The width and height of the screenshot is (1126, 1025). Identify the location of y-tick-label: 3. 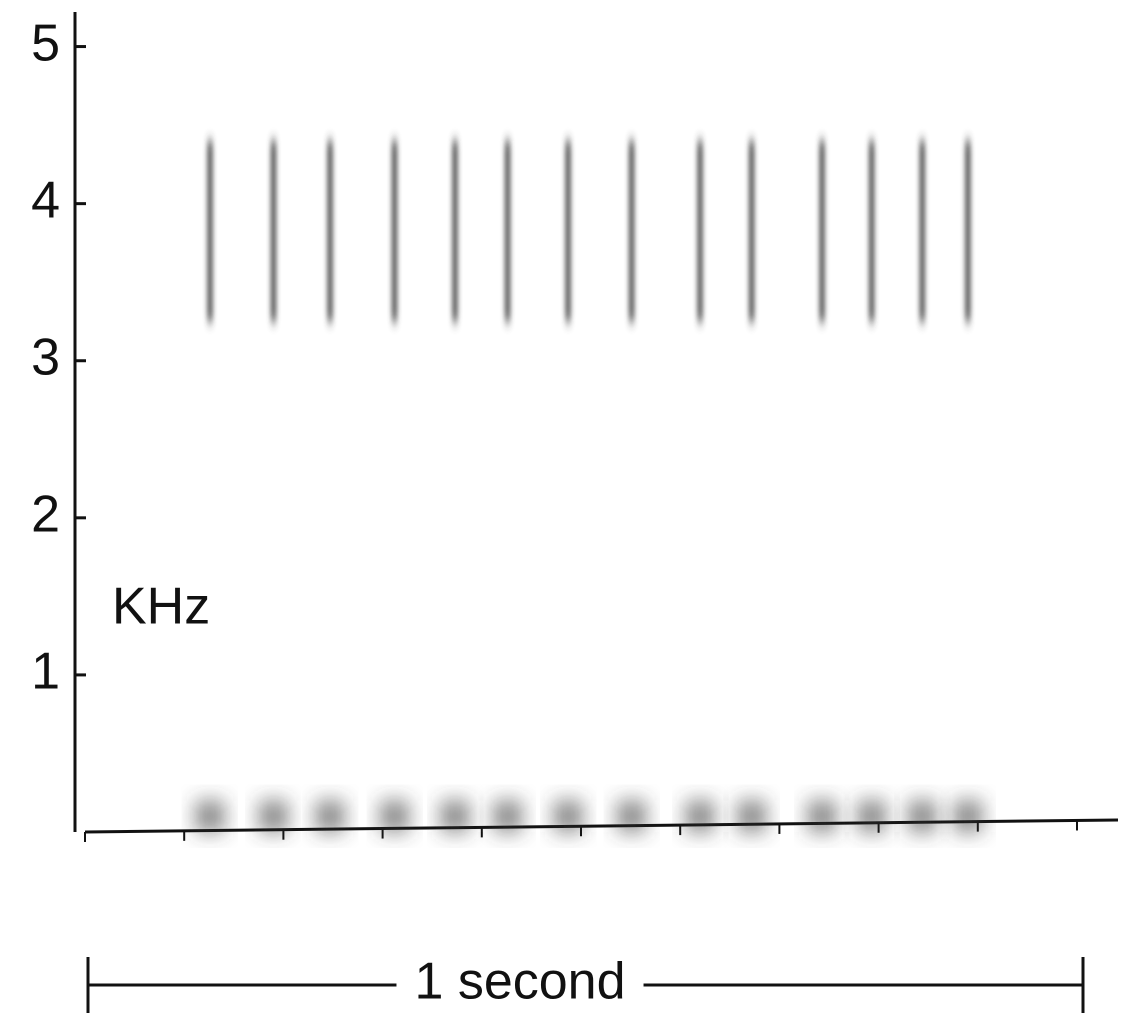
(45, 357).